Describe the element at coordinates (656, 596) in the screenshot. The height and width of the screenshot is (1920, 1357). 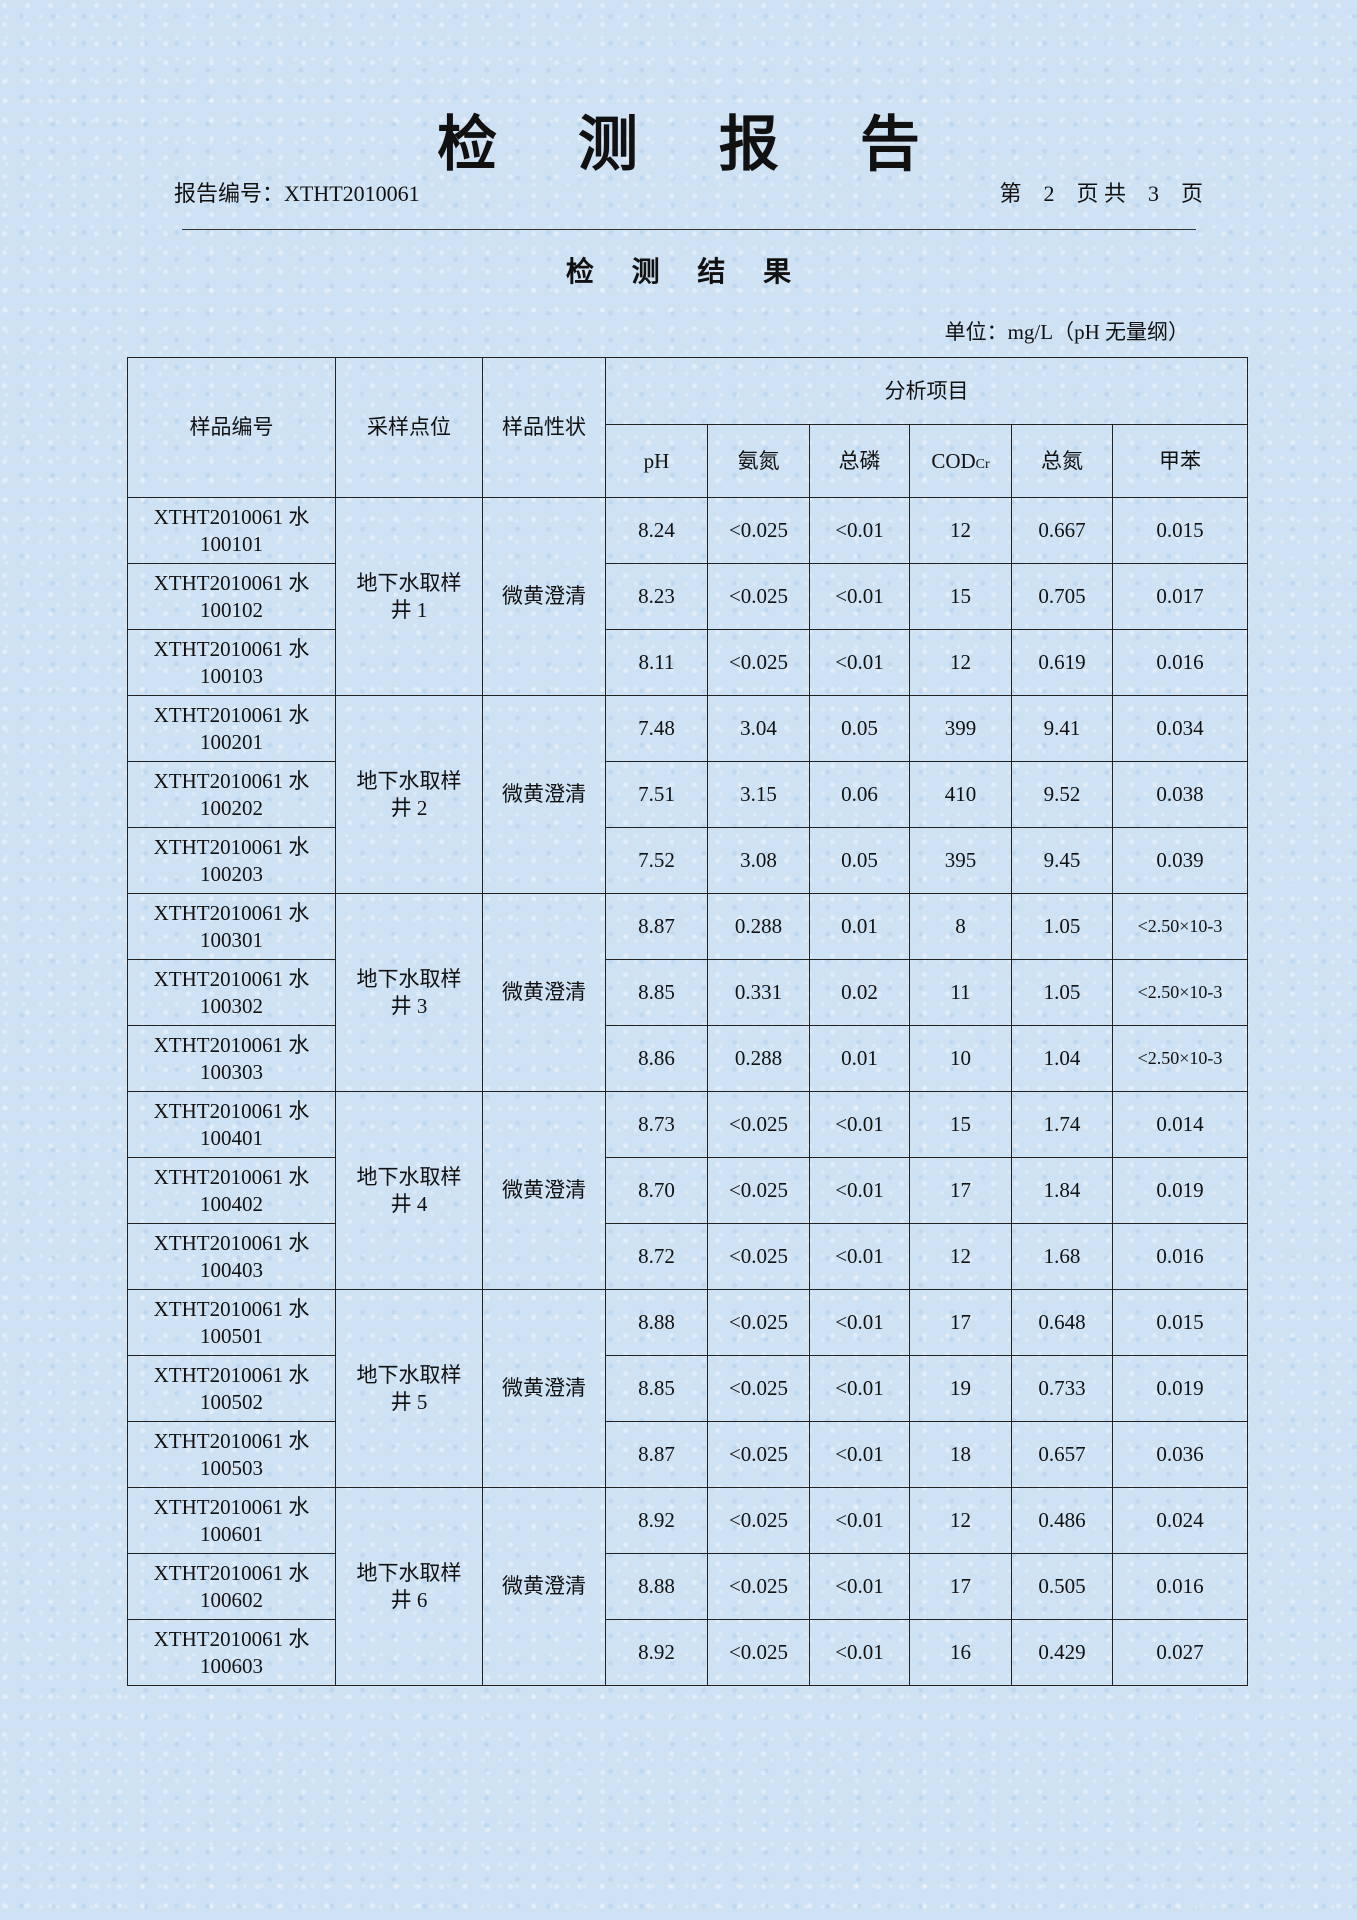
I see `value-cell: 8.23` at that location.